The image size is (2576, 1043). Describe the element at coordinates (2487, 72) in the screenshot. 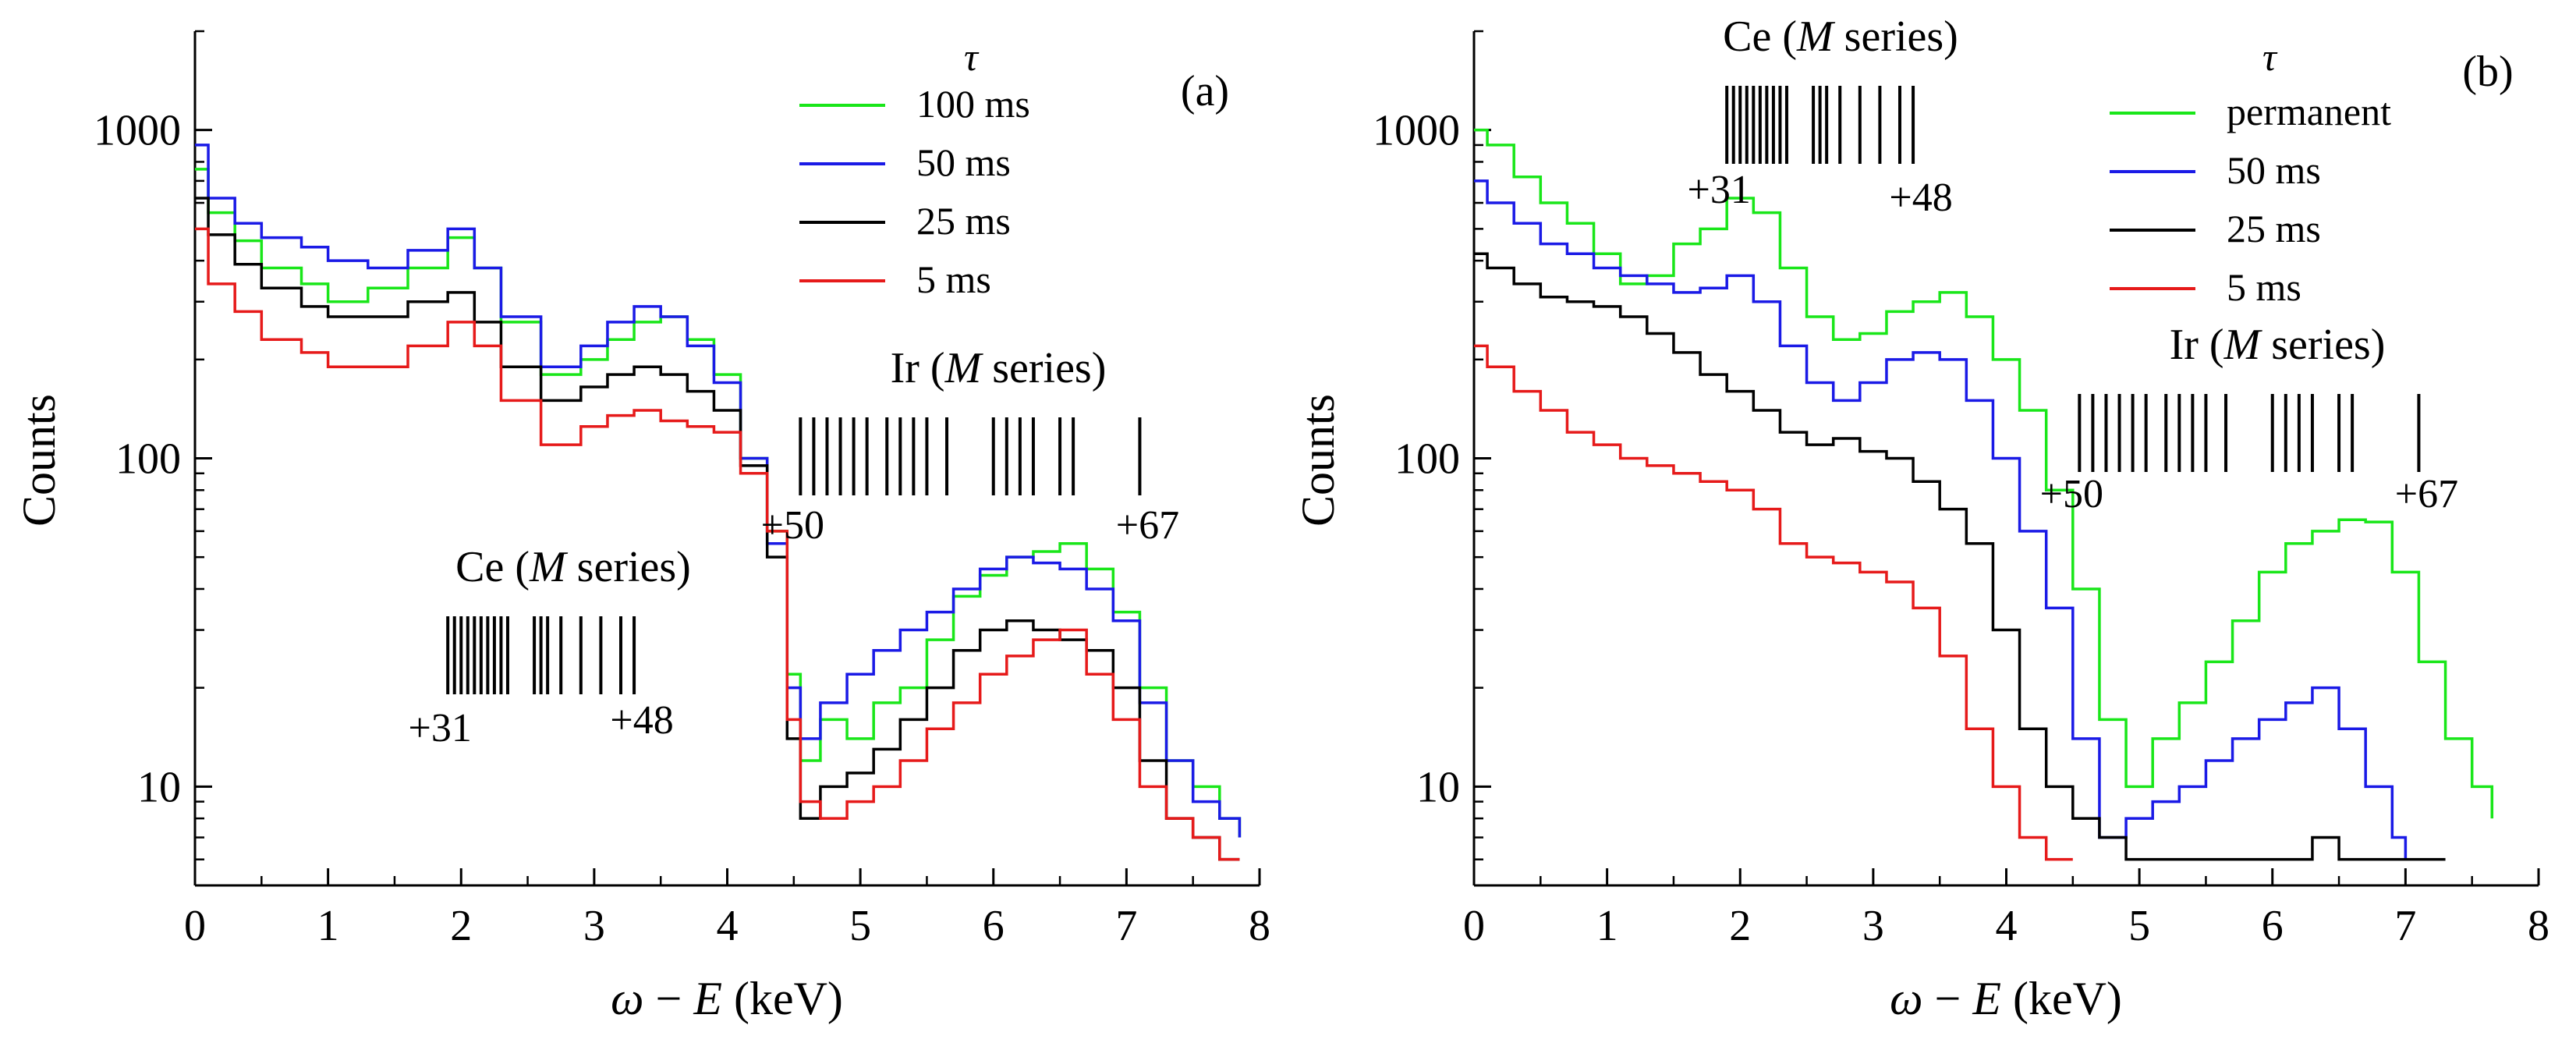

I see `panel-label: (b)` at that location.